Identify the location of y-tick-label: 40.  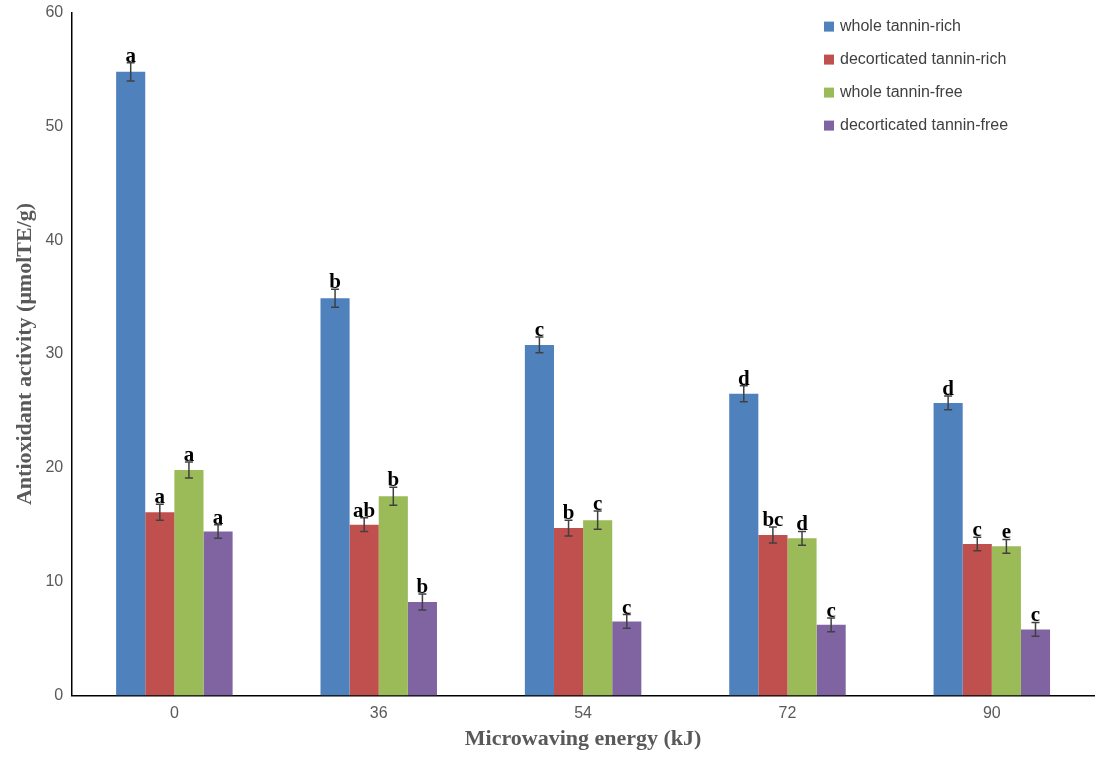
(54, 239).